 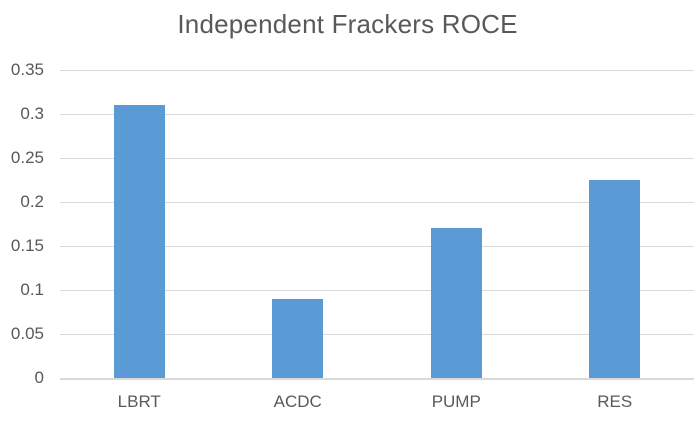 What do you see at coordinates (347, 24) in the screenshot?
I see `chart-title: Independent Frackers ROCE` at bounding box center [347, 24].